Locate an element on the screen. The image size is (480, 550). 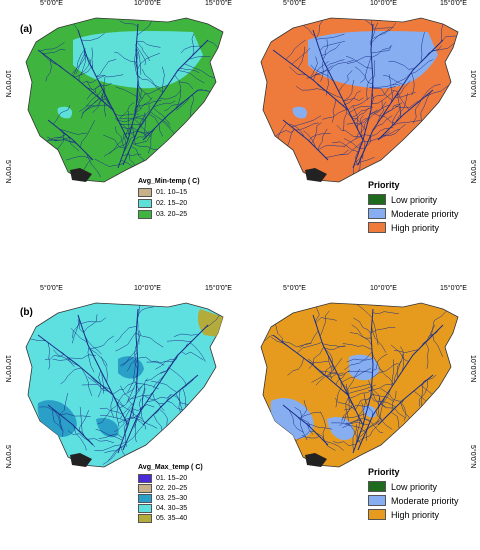
legend-title: Avg_Max_temp ( C) is located at coordinates (170, 467).